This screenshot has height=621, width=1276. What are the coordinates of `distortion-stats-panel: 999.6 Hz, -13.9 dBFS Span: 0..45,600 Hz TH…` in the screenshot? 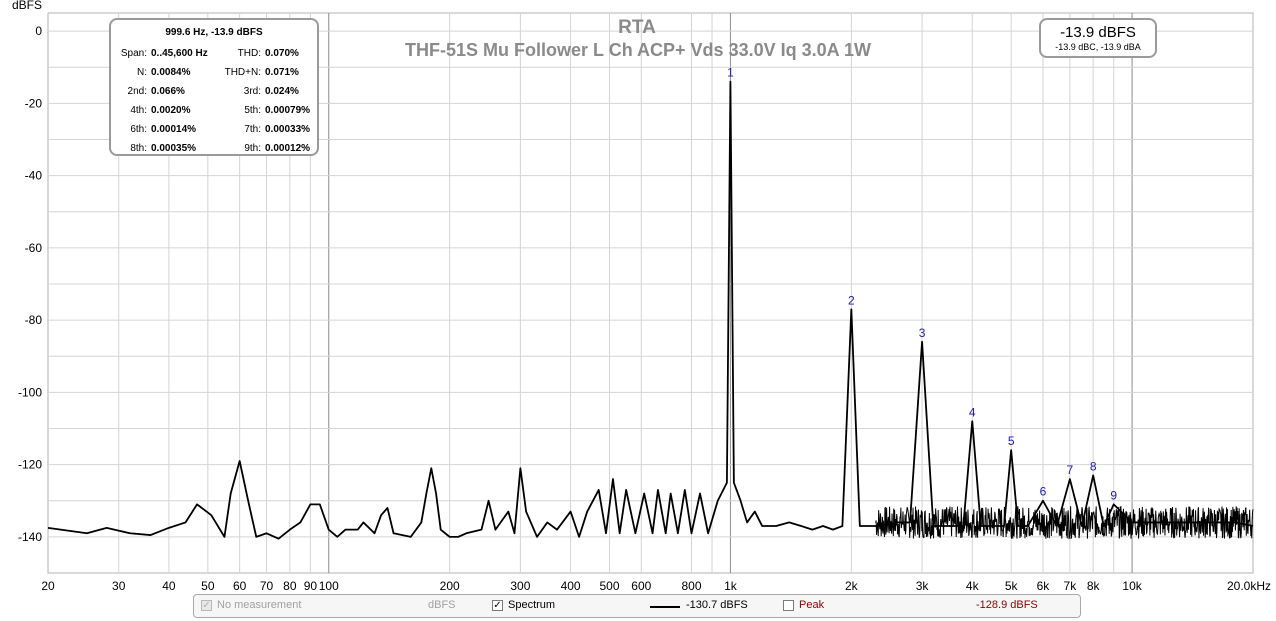 It's located at (214, 87).